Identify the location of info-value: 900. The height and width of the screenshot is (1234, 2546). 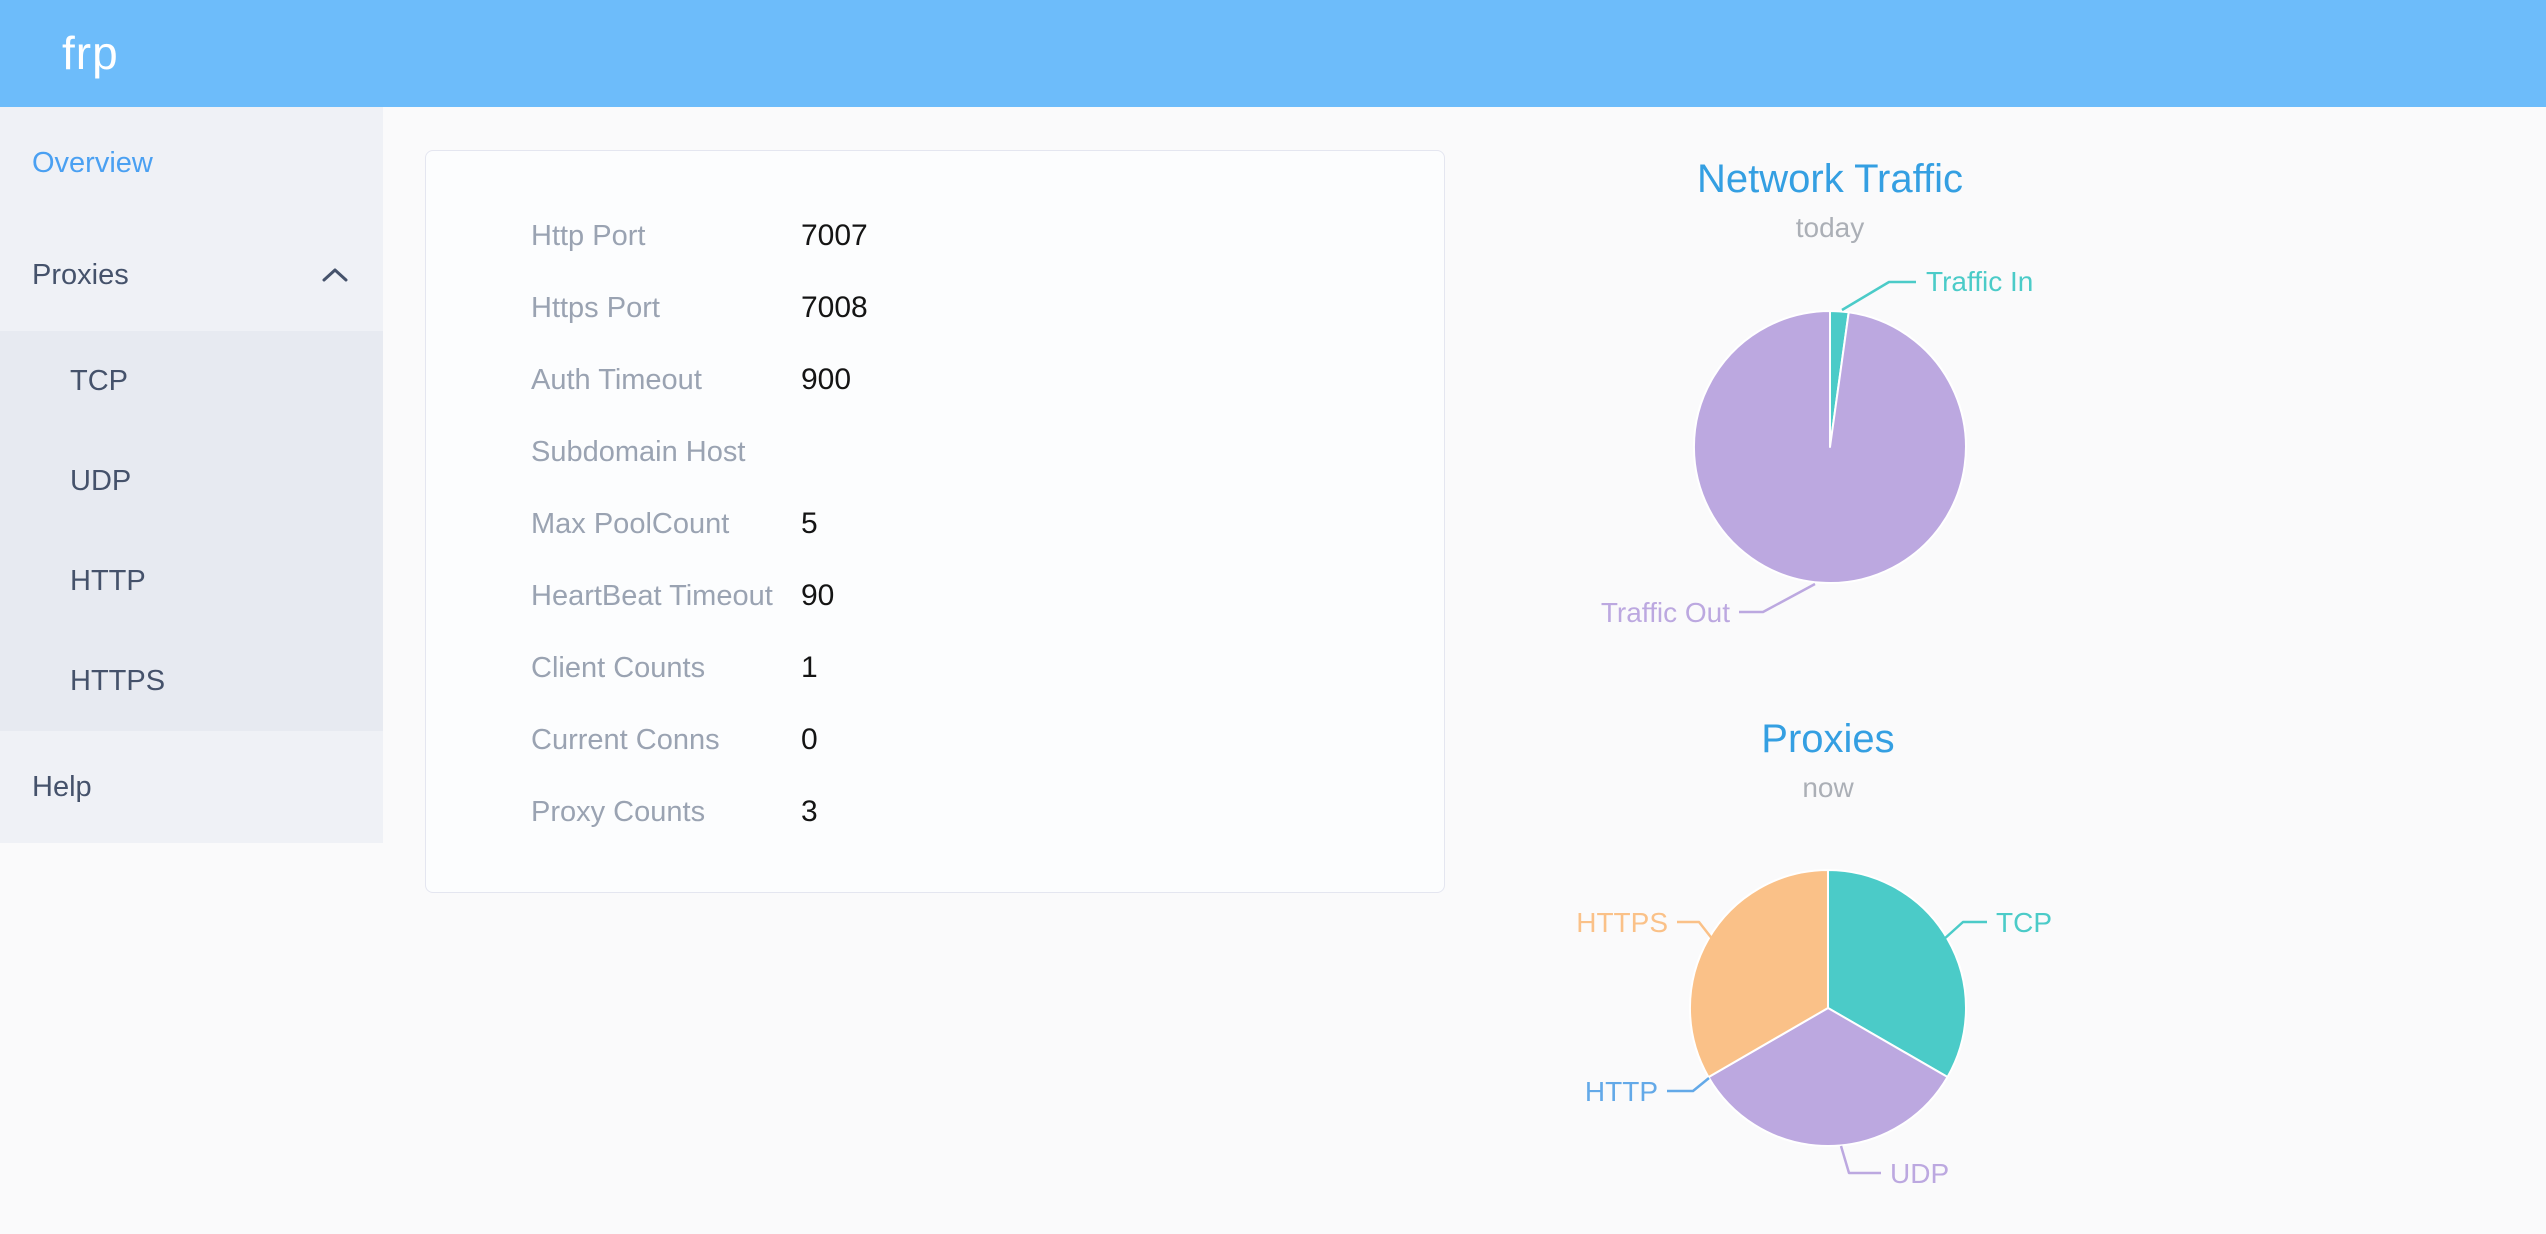
(826, 379).